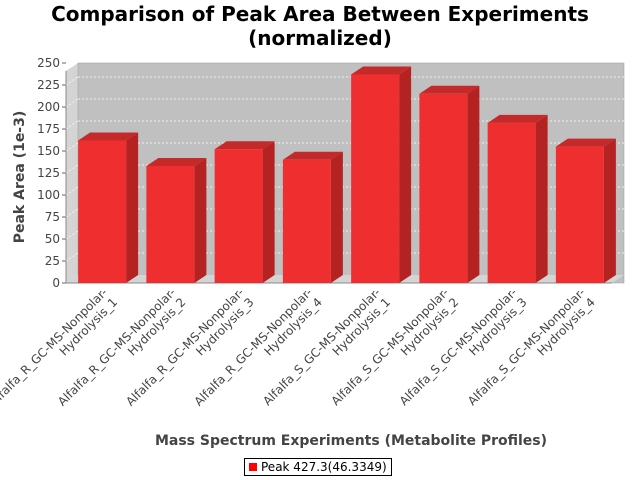  Describe the element at coordinates (326, 346) in the screenshot. I see `x-tick-label-group: Alfalfa_S_GC-MS-Nonpolar-Hydrolysis_1` at that location.